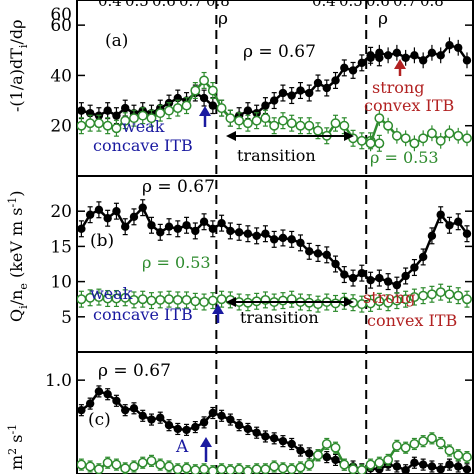  I want to click on transition-label: transition, so click(276, 155).